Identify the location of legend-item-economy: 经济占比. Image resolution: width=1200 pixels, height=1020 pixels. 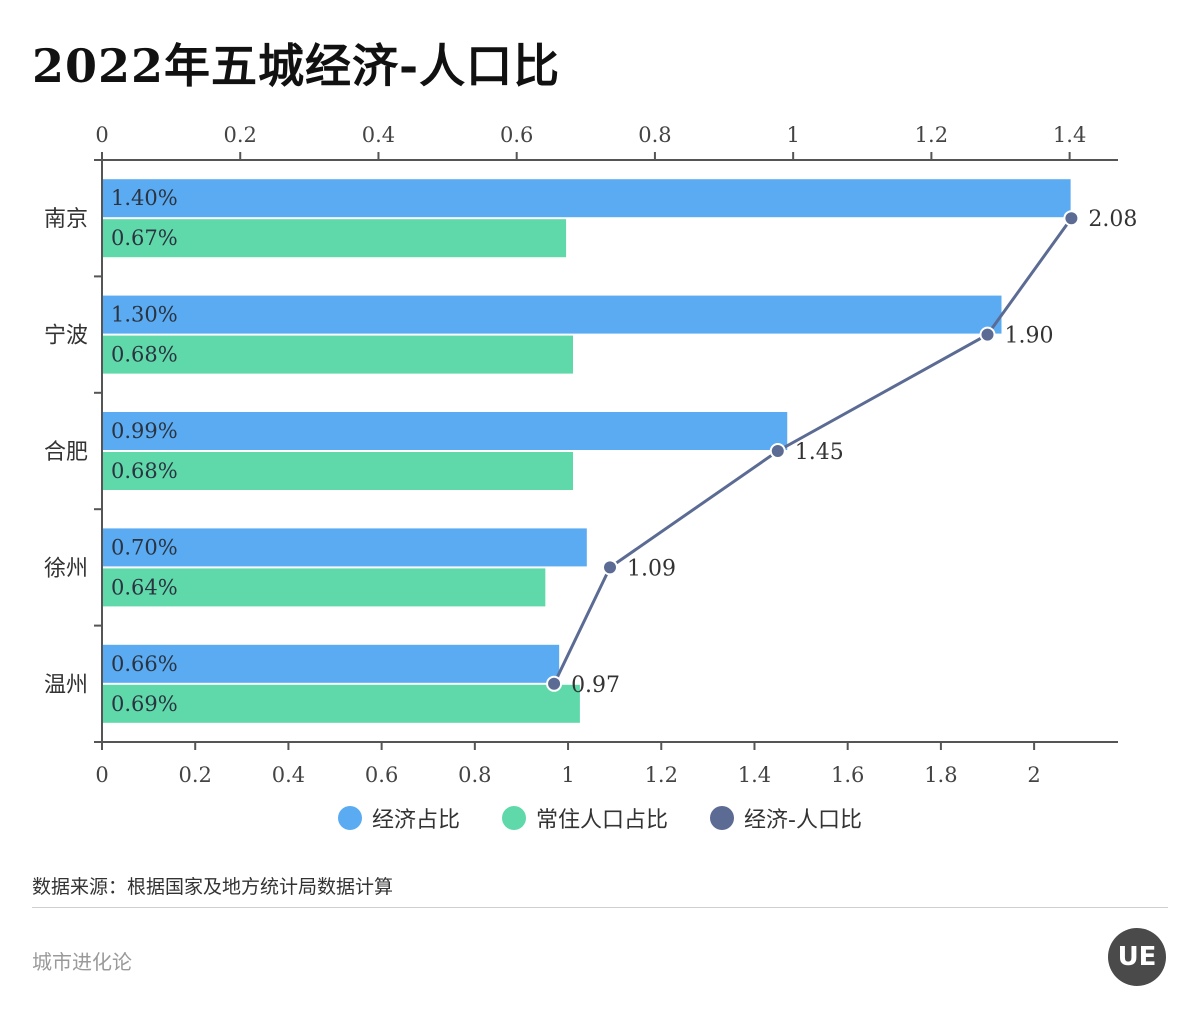
(399, 818).